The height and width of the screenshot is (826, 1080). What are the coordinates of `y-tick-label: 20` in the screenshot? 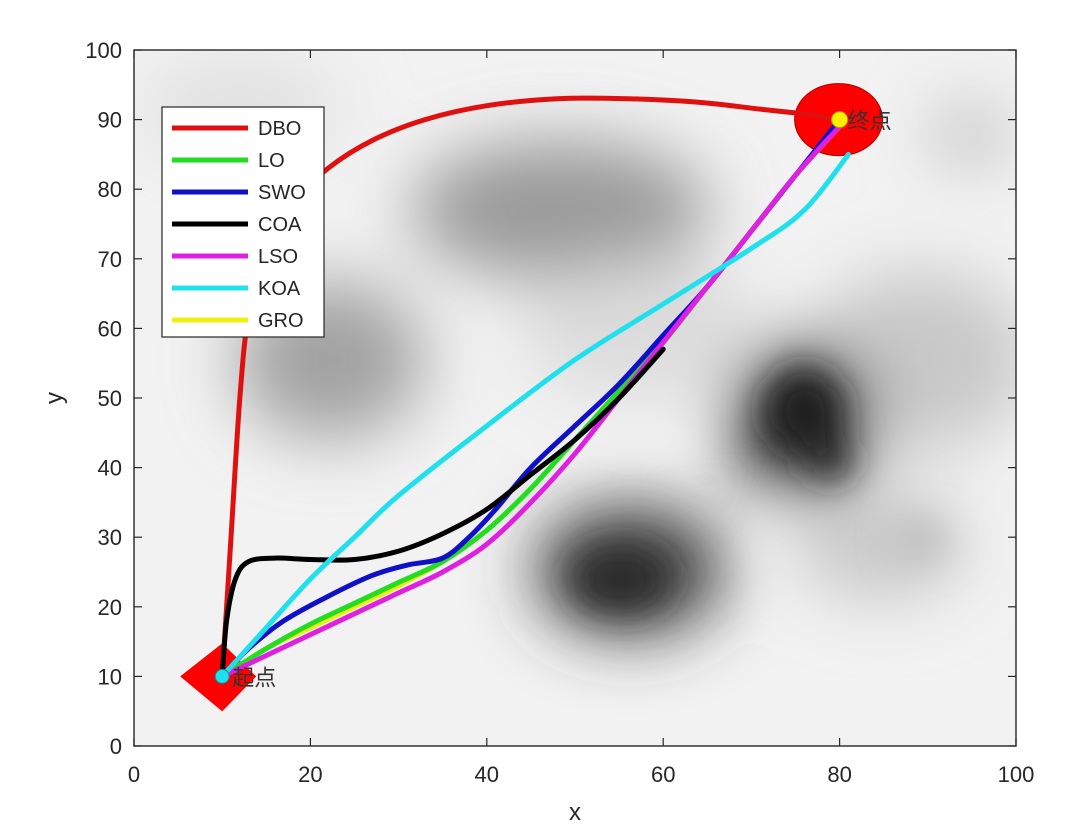 It's located at (110, 607).